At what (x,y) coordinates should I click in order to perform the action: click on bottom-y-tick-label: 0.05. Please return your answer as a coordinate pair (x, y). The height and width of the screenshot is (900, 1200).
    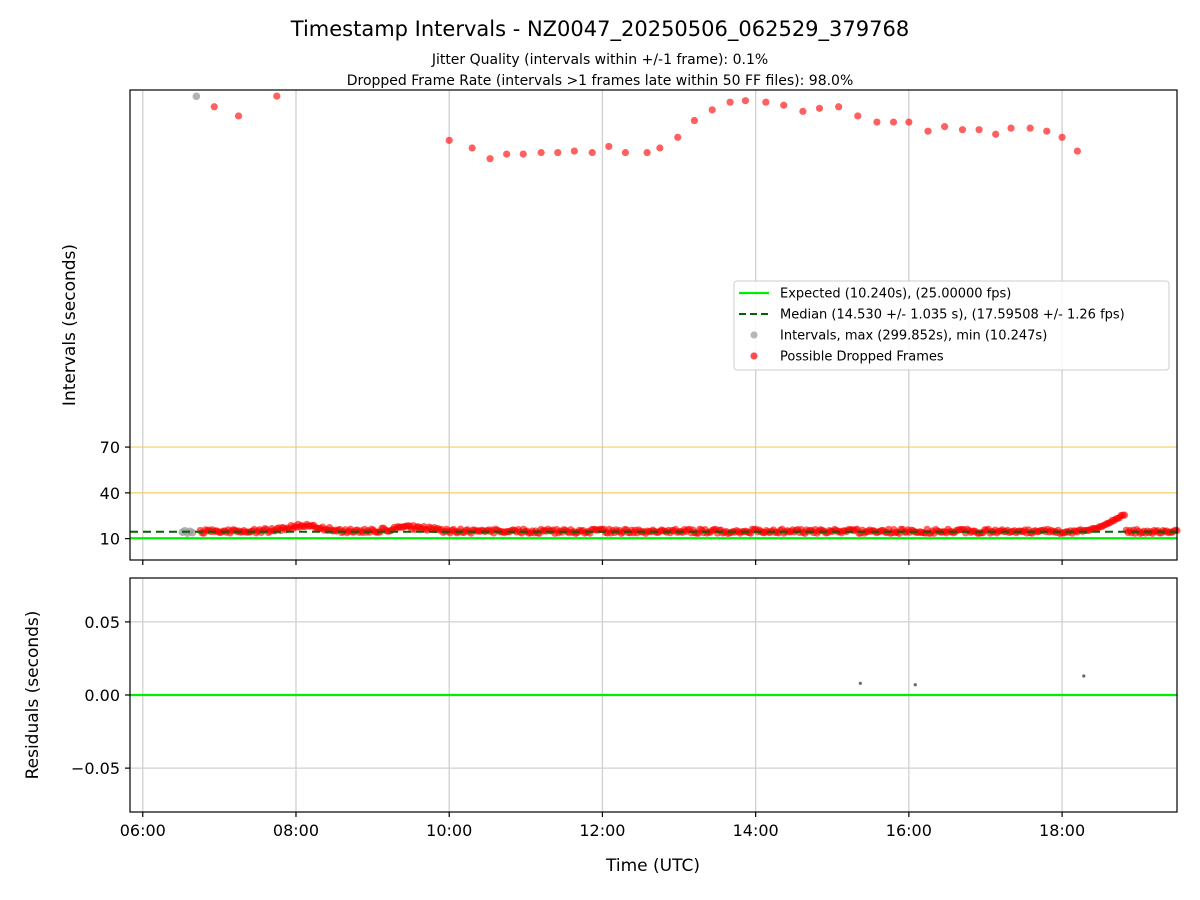
    Looking at the image, I should click on (102, 622).